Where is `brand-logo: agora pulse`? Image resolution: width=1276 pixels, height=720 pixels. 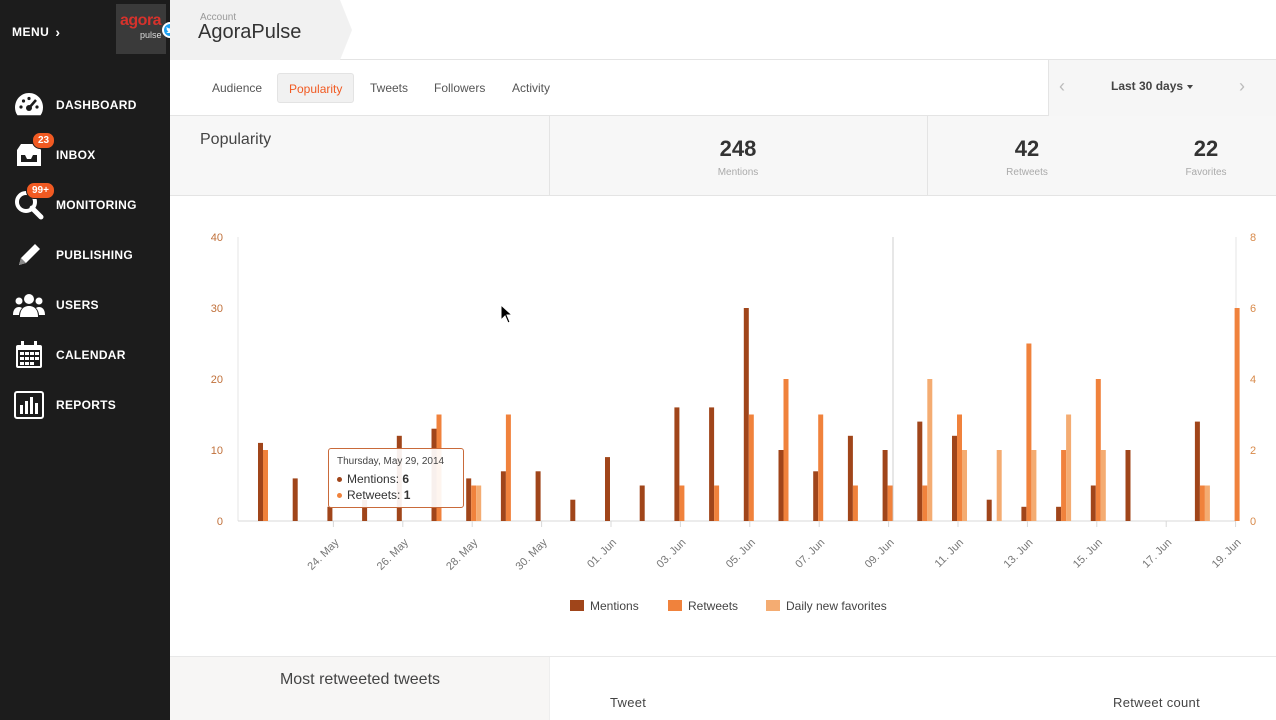
brand-logo: agora pulse is located at coordinates (147, 29).